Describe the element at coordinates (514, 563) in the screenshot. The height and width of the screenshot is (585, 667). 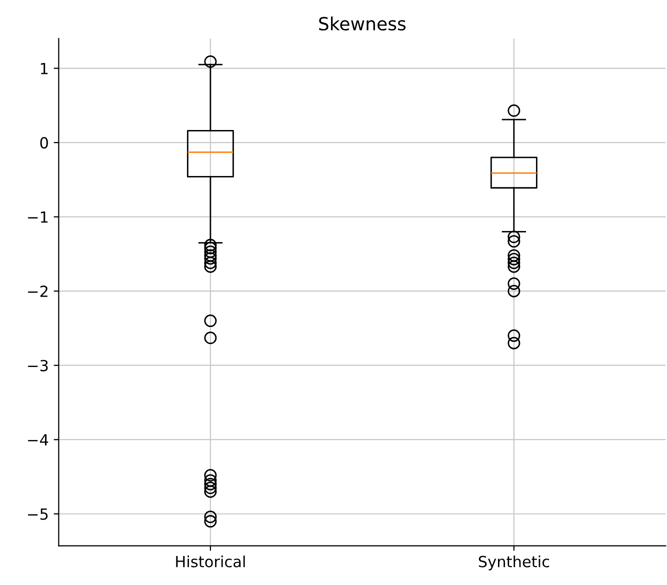
I see `x-tick-label: Synthetic` at that location.